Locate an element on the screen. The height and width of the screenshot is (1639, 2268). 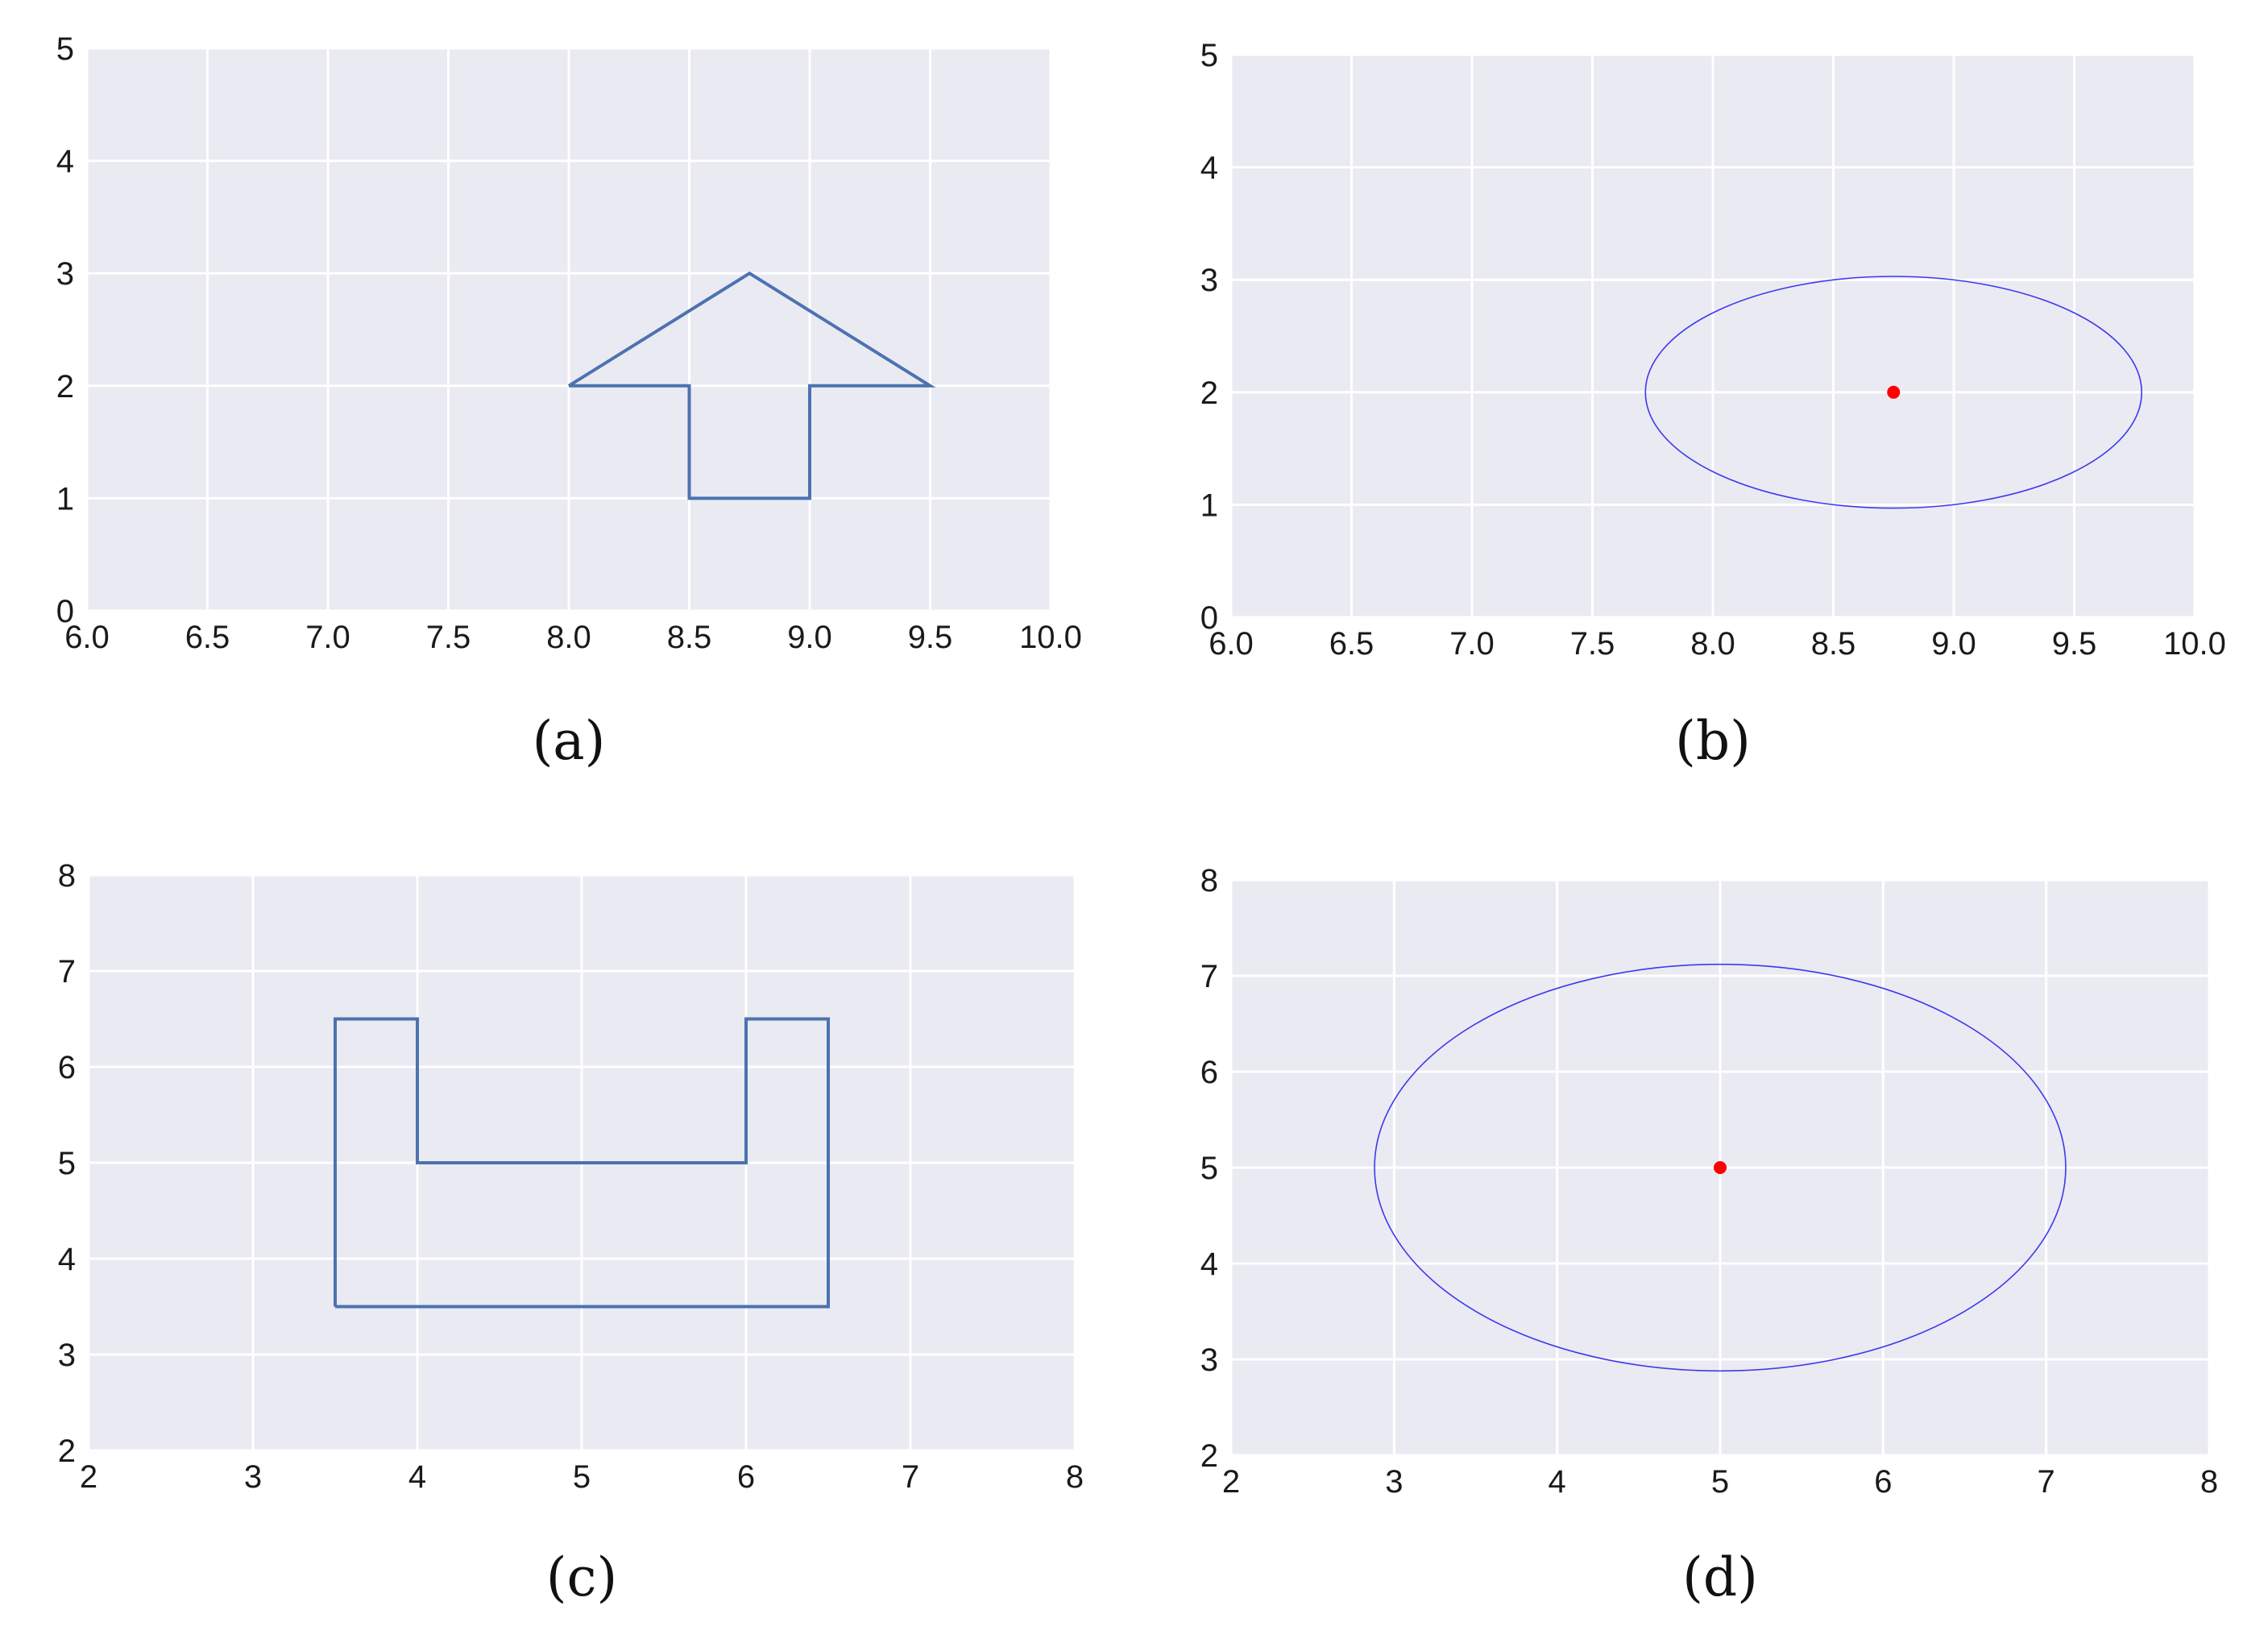
panel-caption: (a) is located at coordinates (569, 741).